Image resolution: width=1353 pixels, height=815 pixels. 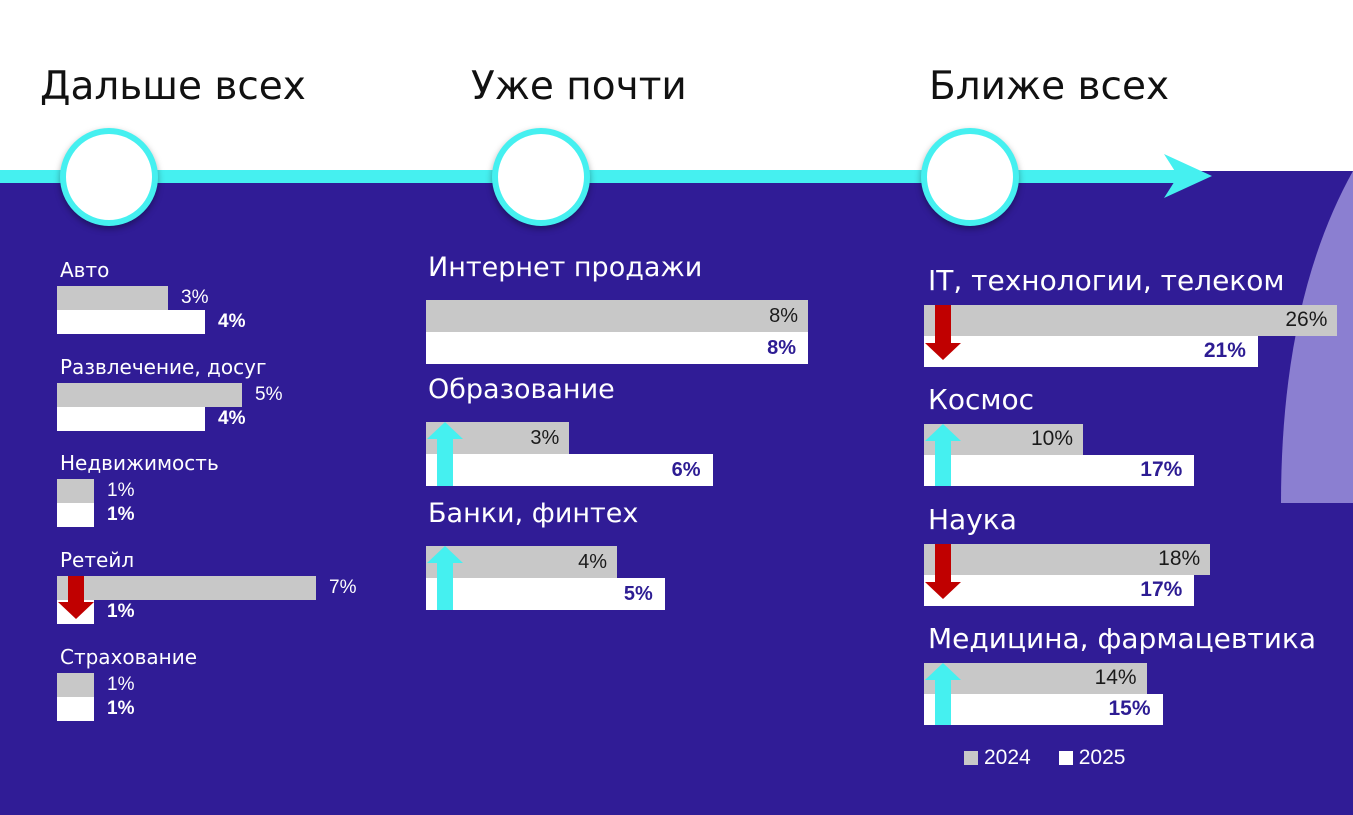 I want to click on data-label-2025: 6%, so click(x=686, y=469).